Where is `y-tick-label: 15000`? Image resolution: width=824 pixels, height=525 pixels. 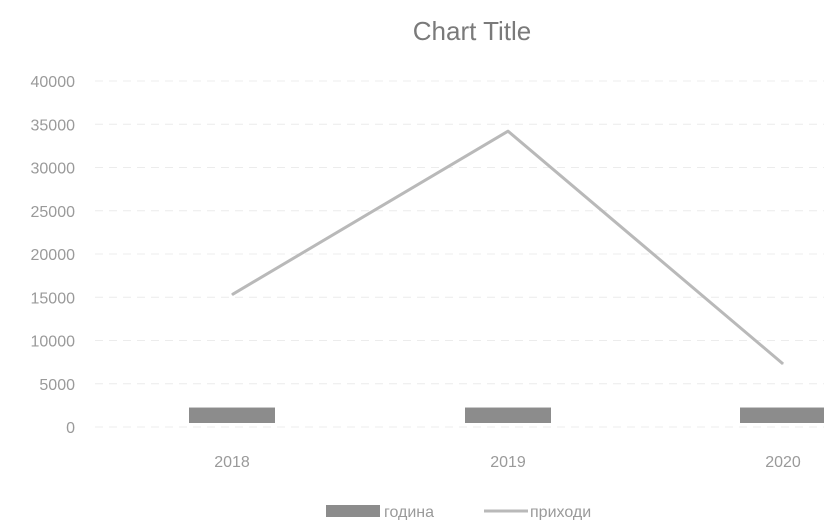
y-tick-label: 15000 is located at coordinates (53, 298).